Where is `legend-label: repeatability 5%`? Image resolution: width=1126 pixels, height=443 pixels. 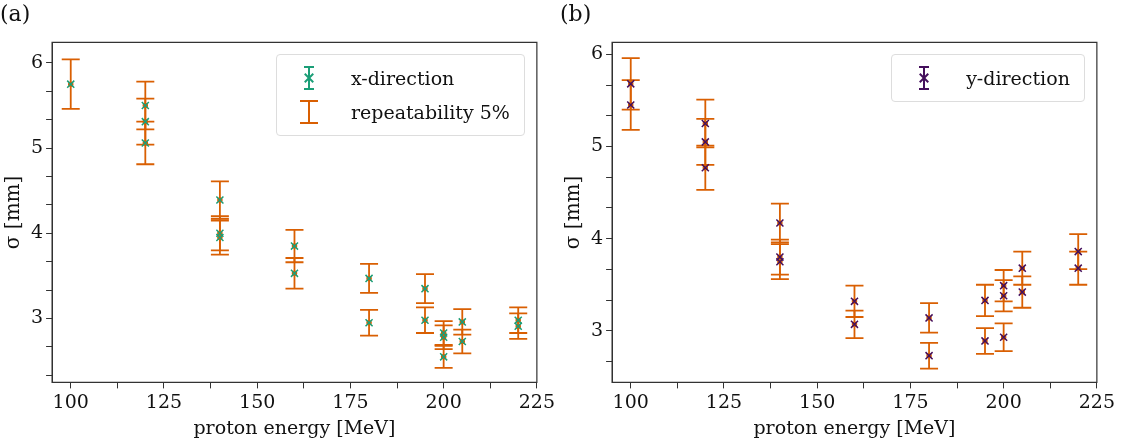
legend-label: repeatability 5% is located at coordinates (430, 112).